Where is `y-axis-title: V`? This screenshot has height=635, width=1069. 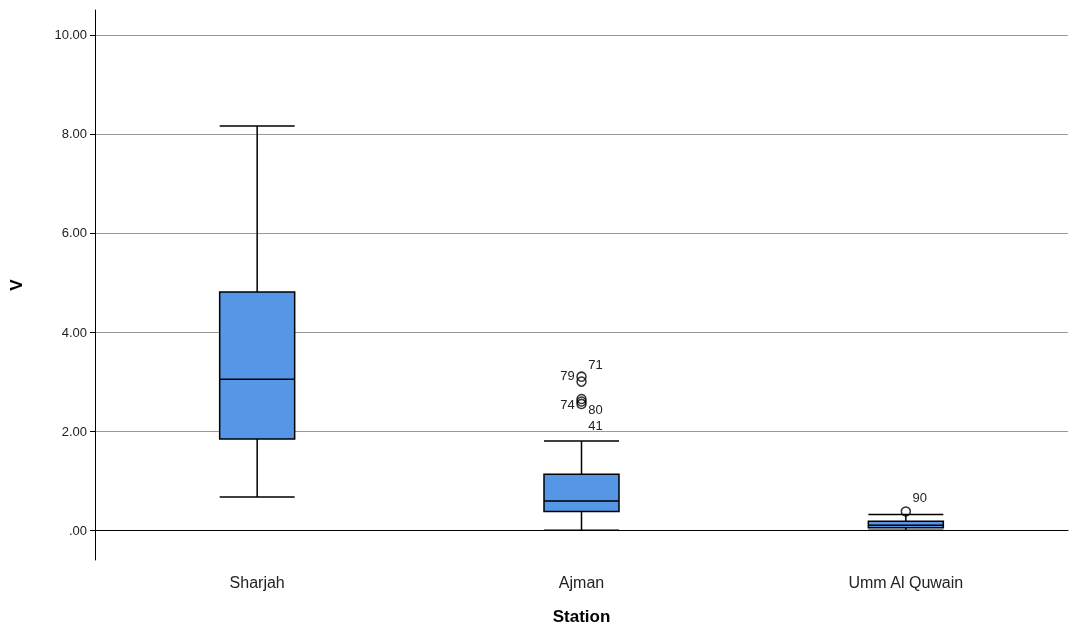 y-axis-title: V is located at coordinates (16, 284).